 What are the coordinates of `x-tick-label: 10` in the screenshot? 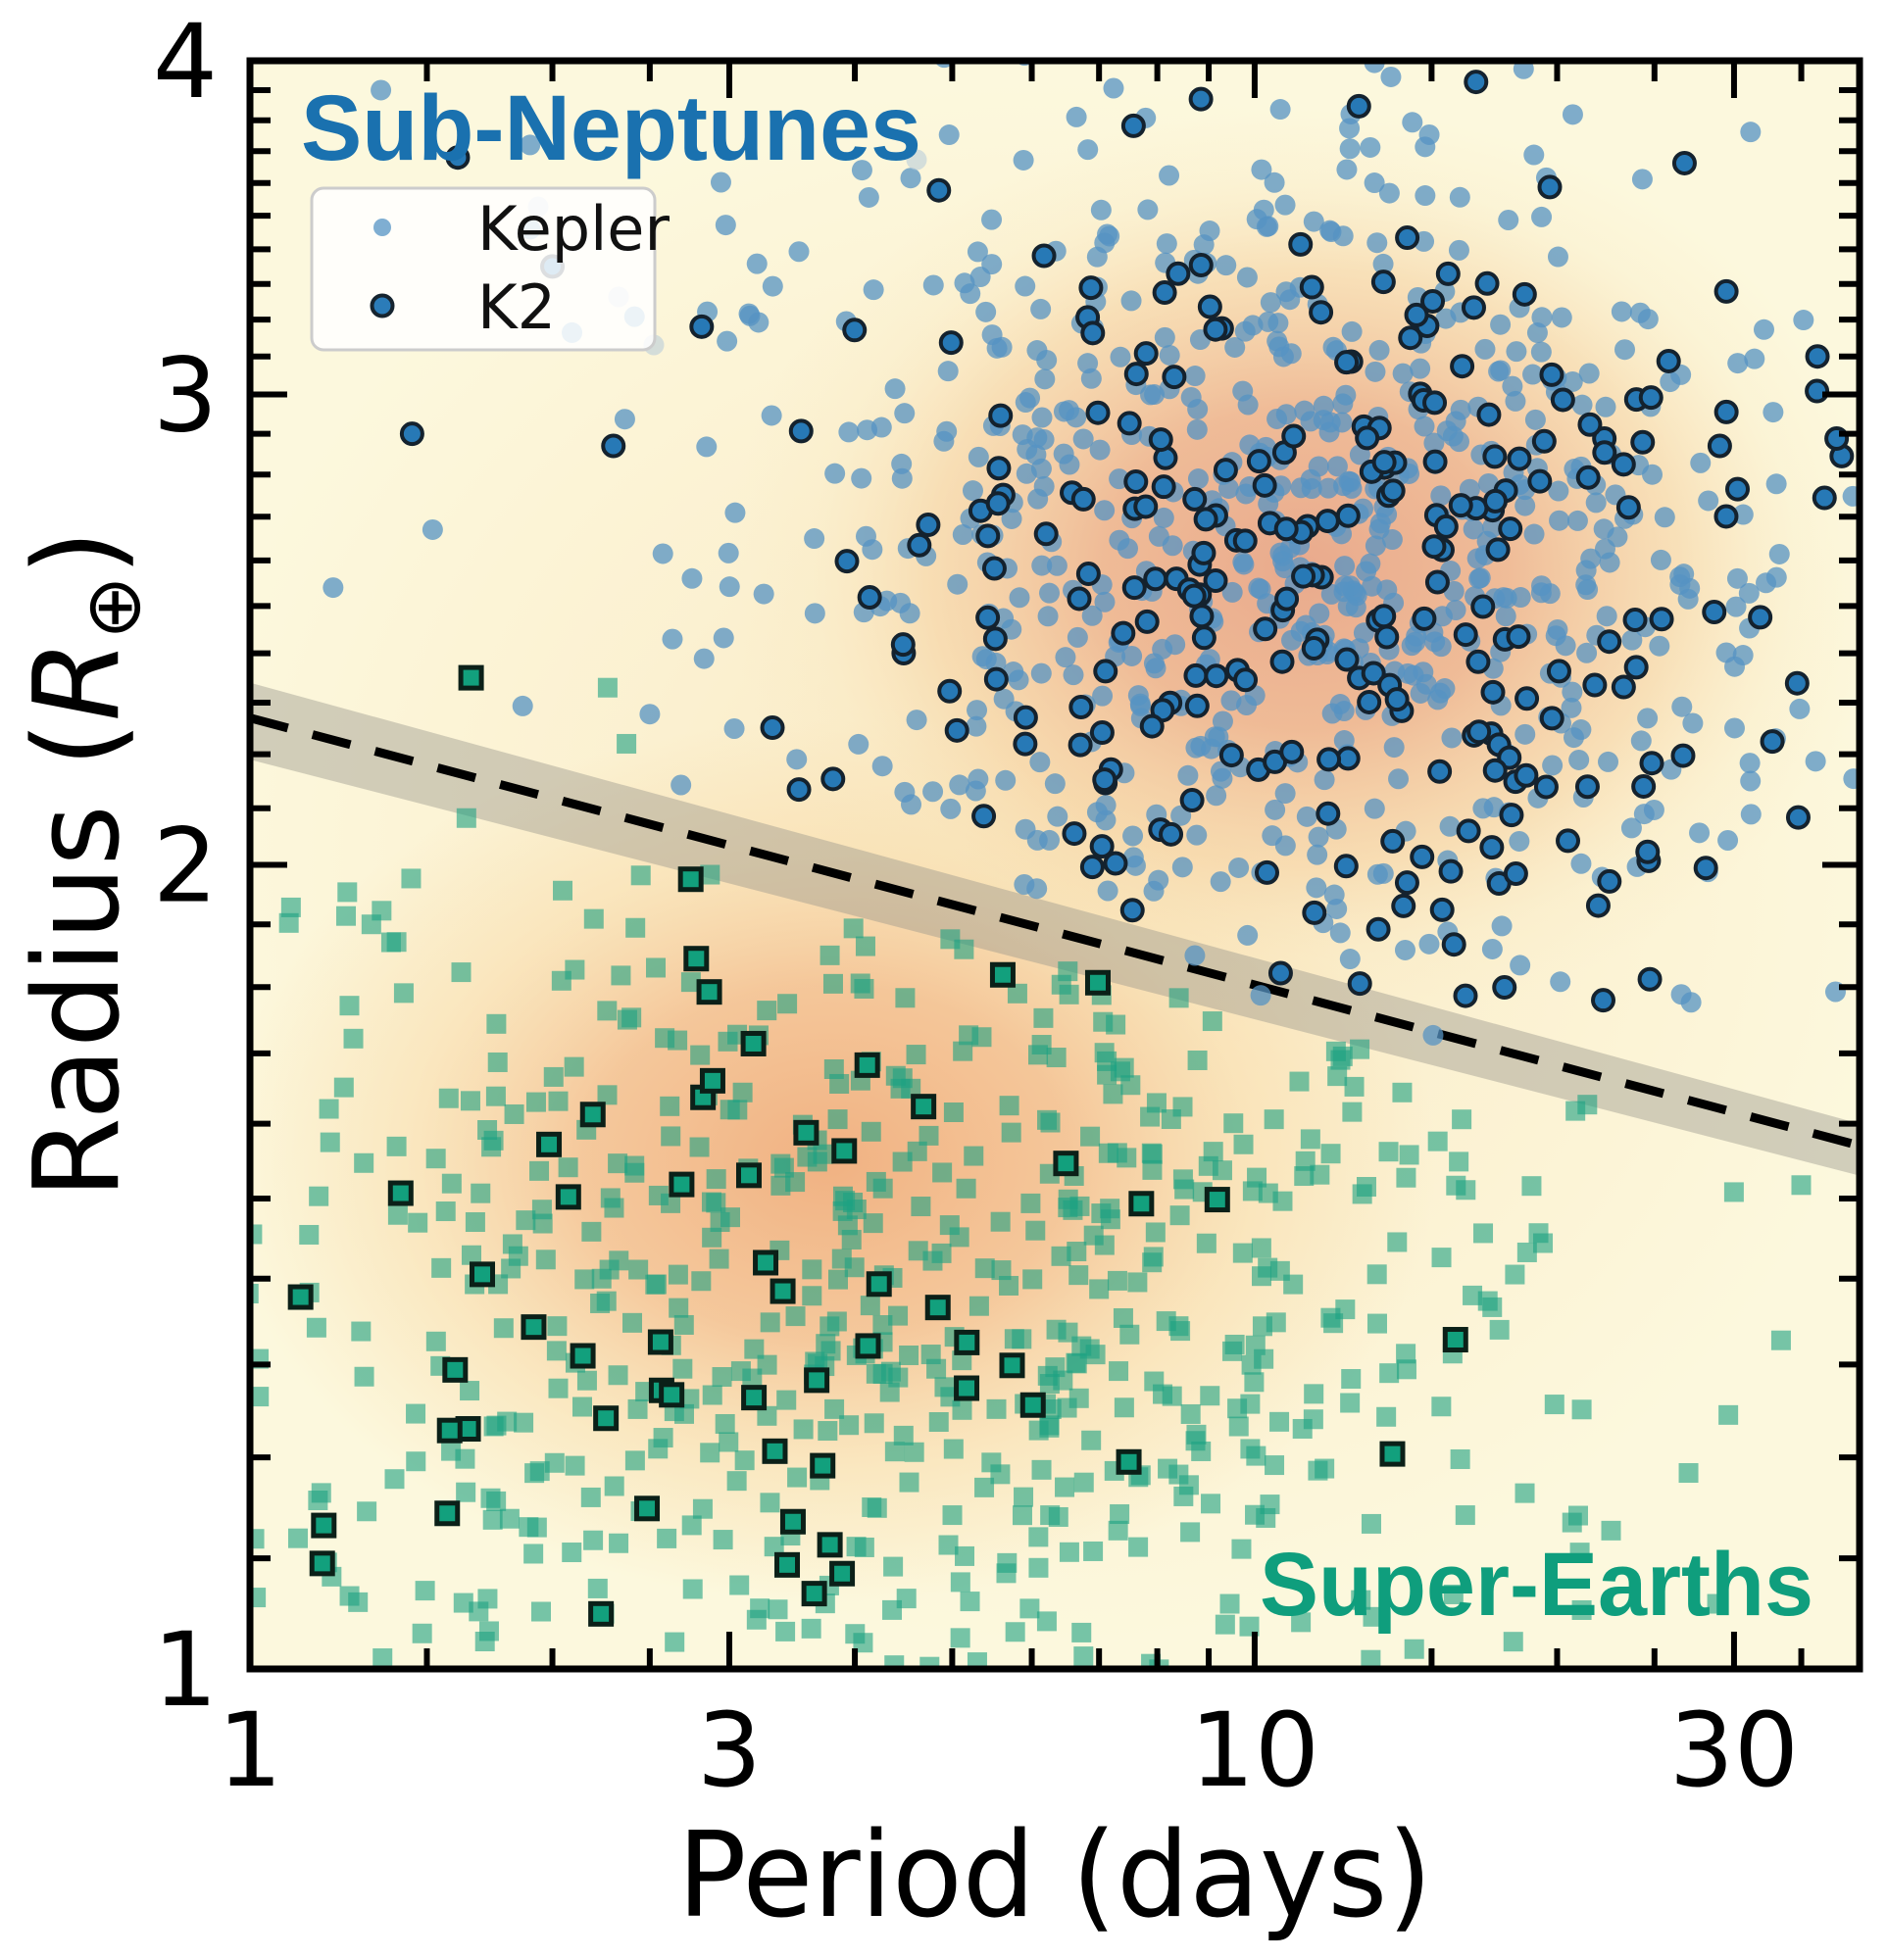 It's located at (1254, 1750).